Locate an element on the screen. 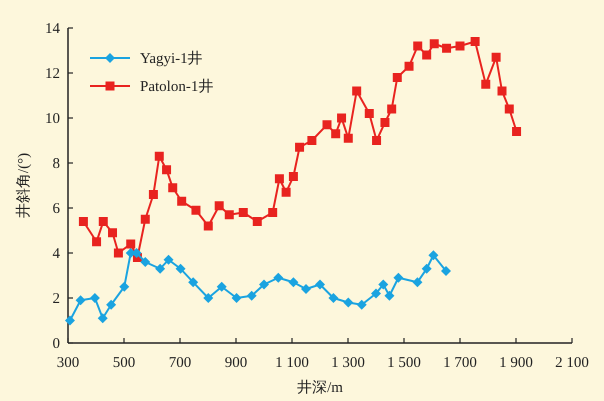 This screenshot has height=401, width=604. legend-label: Yagyi-1井 is located at coordinates (171, 58).